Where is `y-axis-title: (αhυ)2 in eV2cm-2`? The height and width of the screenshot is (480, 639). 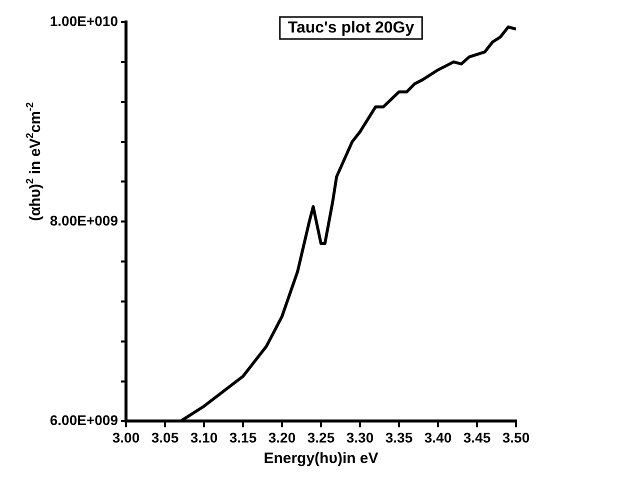 y-axis-title: (αhυ)2 in eV2cm-2 is located at coordinates (34, 162).